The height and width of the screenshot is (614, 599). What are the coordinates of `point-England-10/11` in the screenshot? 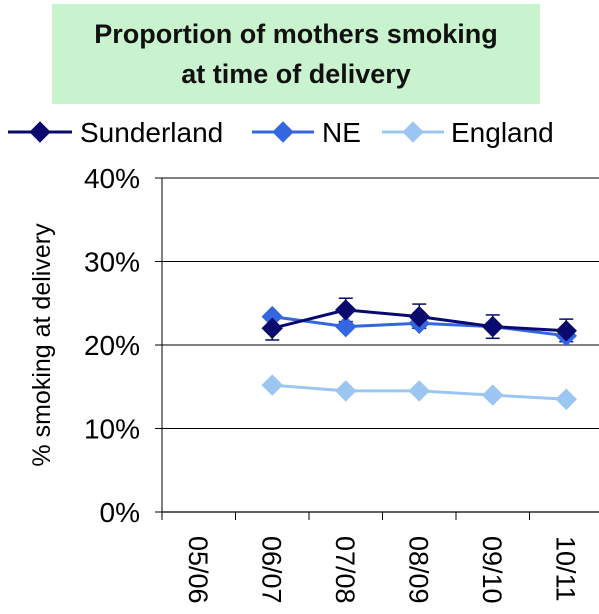 It's located at (566, 399).